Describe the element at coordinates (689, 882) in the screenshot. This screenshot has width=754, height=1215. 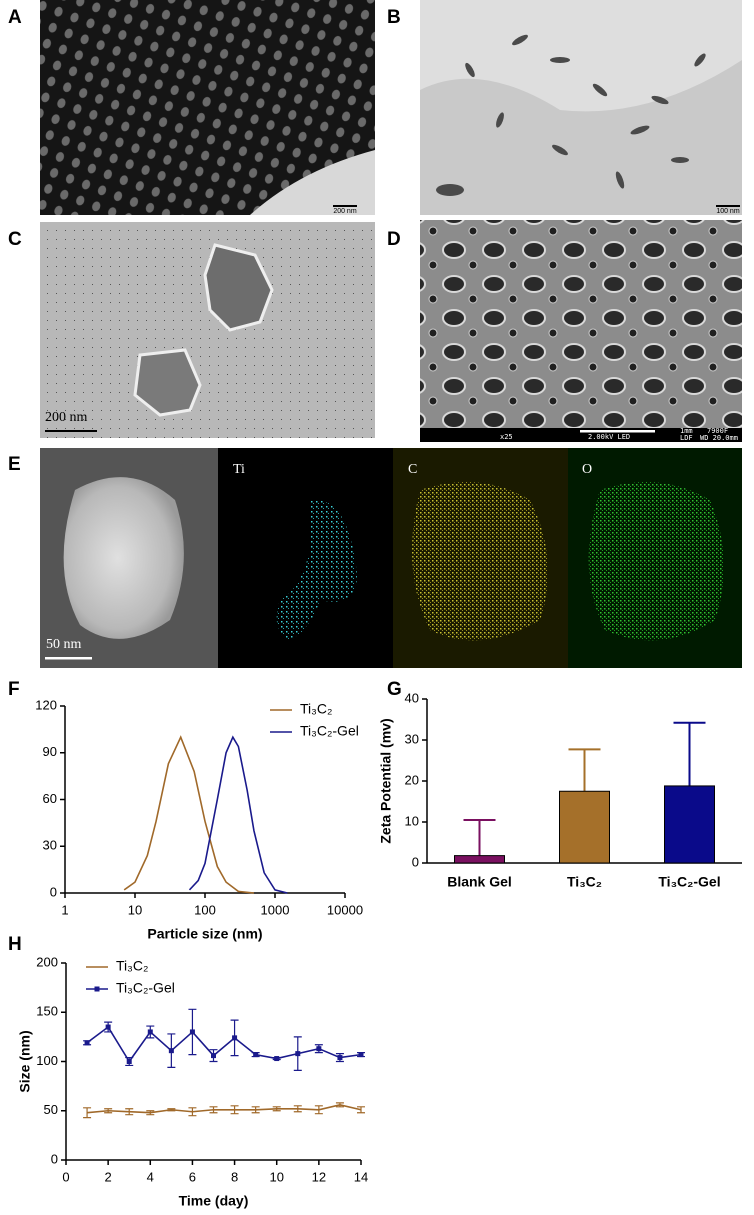
I see `x-tick-label: Ti₃C₂-Gel` at that location.